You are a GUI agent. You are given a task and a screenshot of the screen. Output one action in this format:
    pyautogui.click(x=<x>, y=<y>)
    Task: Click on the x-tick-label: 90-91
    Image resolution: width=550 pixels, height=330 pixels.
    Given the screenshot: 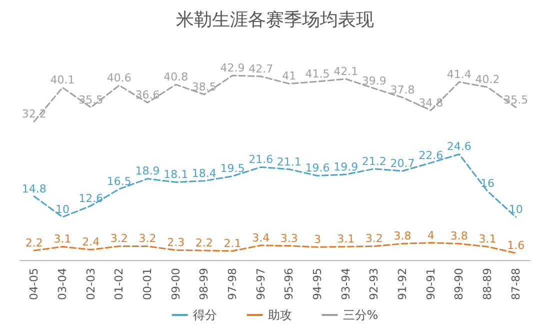 What is the action you would take?
    pyautogui.click(x=431, y=284)
    